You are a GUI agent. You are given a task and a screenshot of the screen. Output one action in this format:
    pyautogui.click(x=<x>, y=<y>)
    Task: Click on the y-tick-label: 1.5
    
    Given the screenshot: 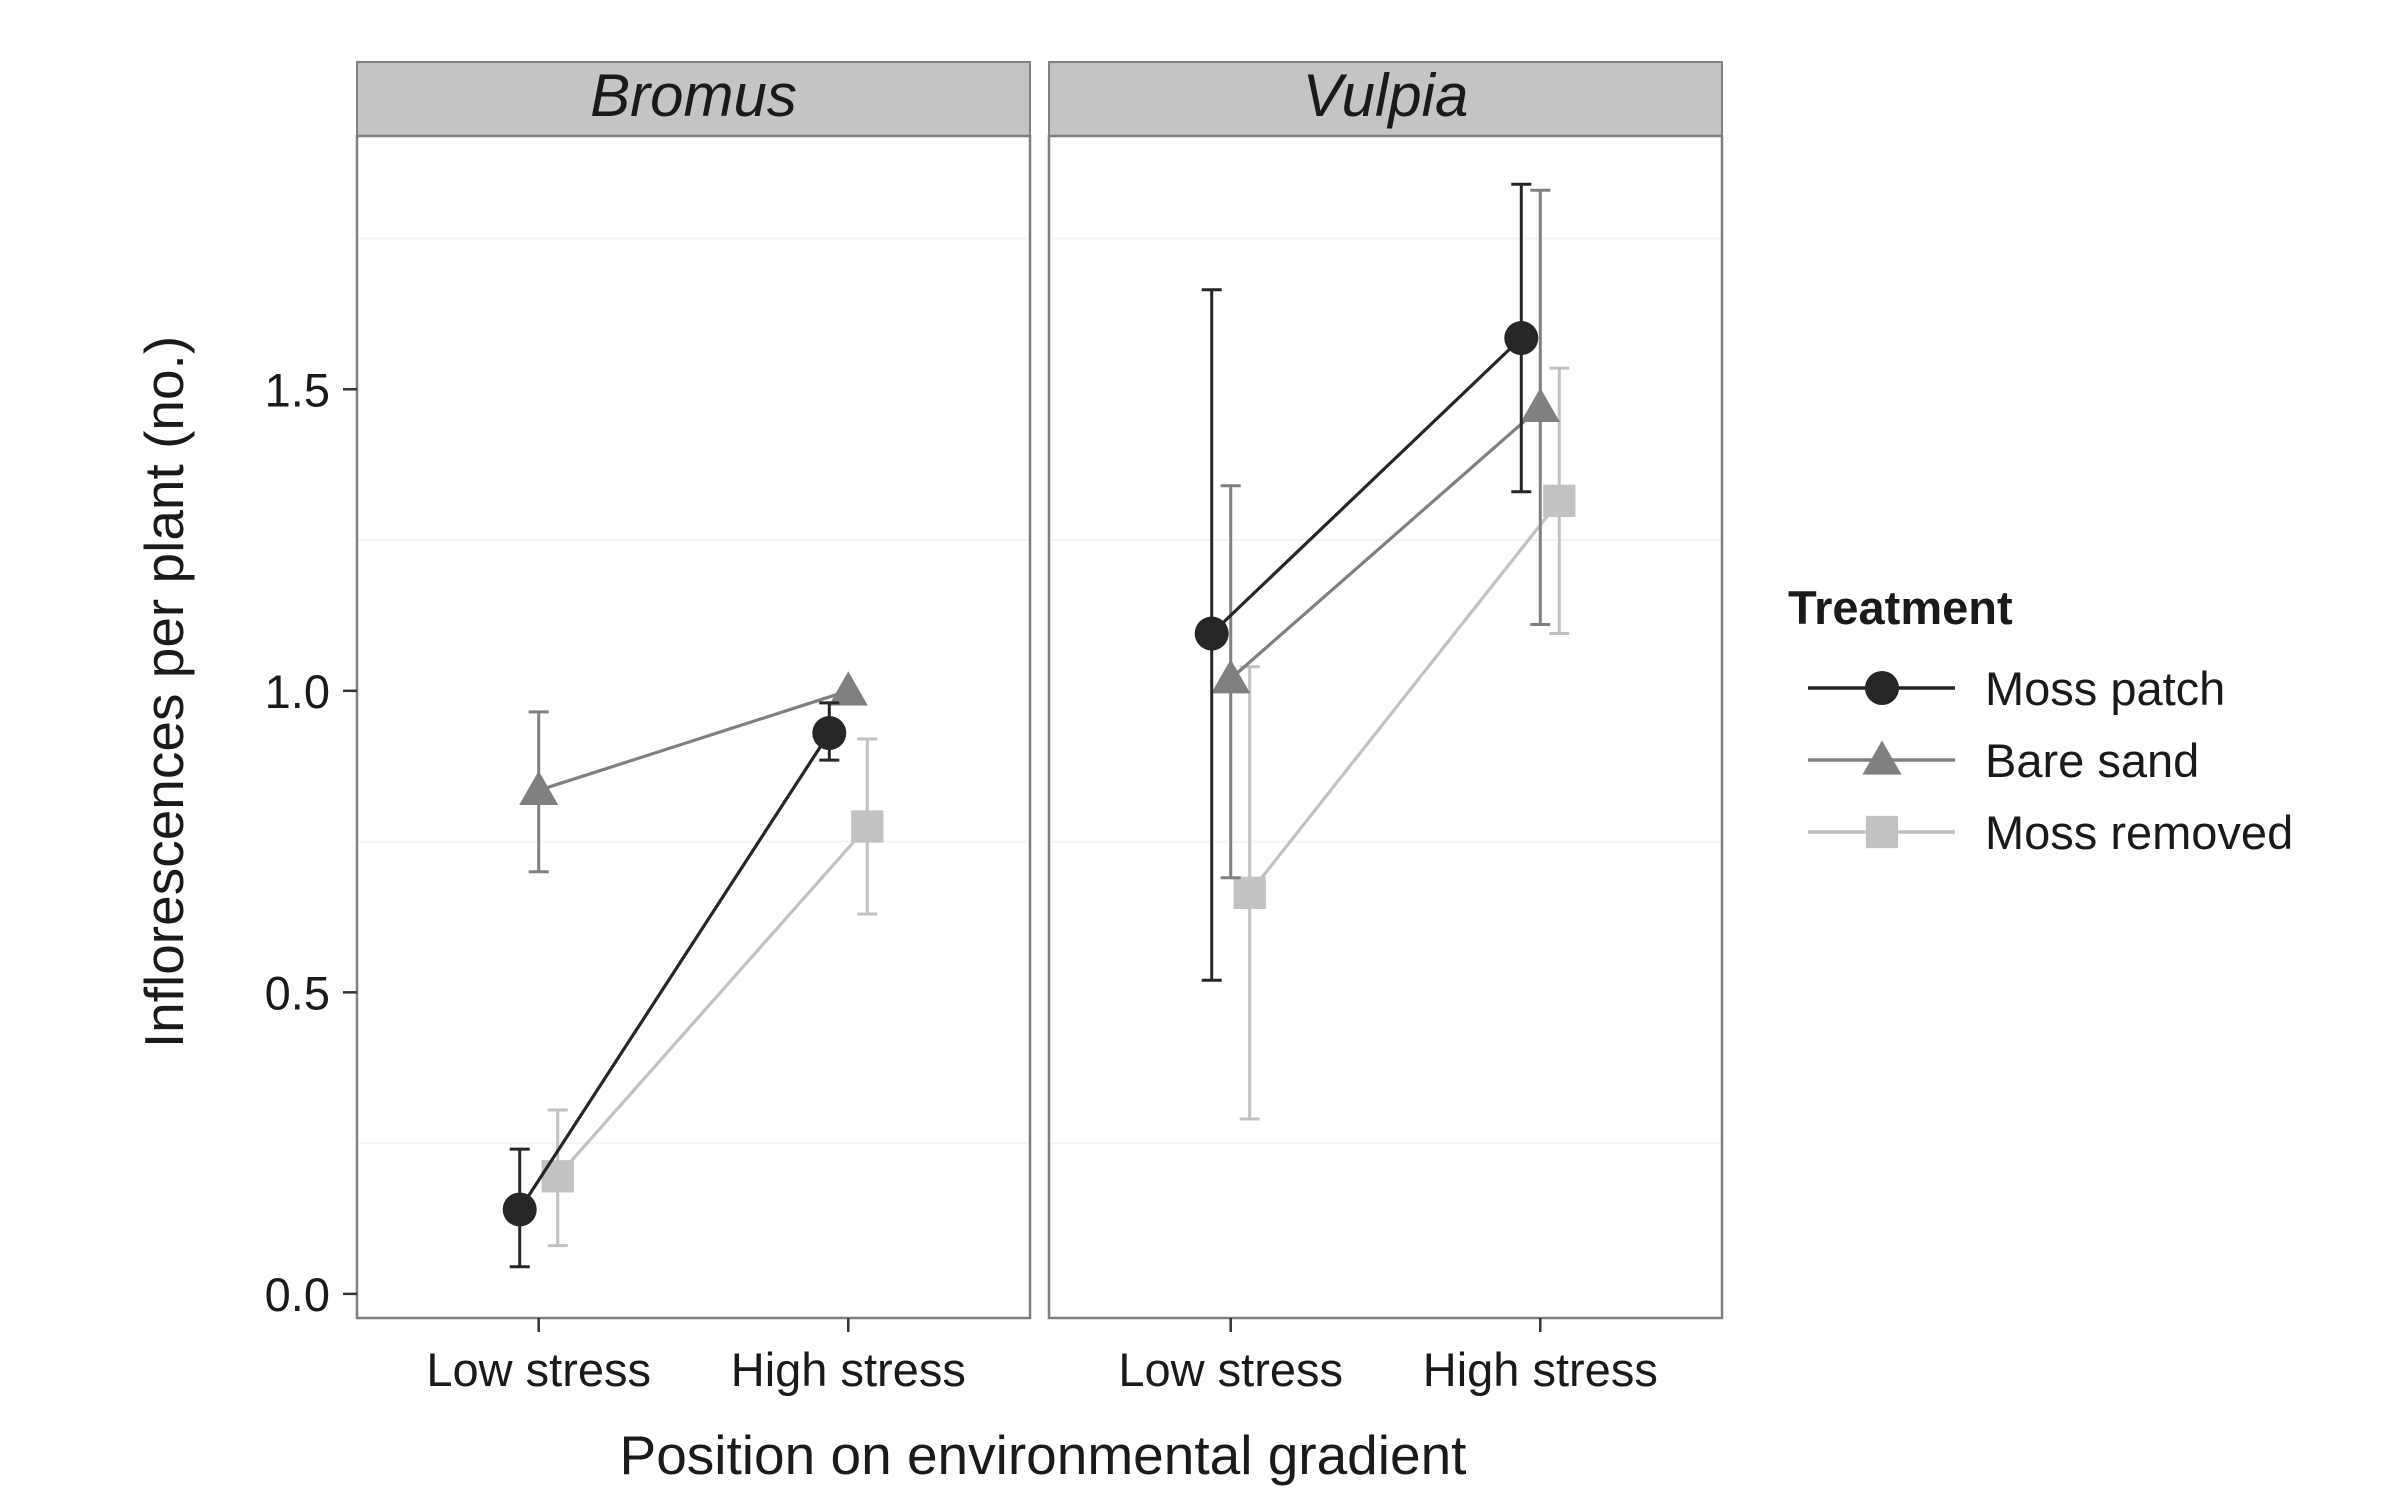 What is the action you would take?
    pyautogui.click(x=297, y=389)
    